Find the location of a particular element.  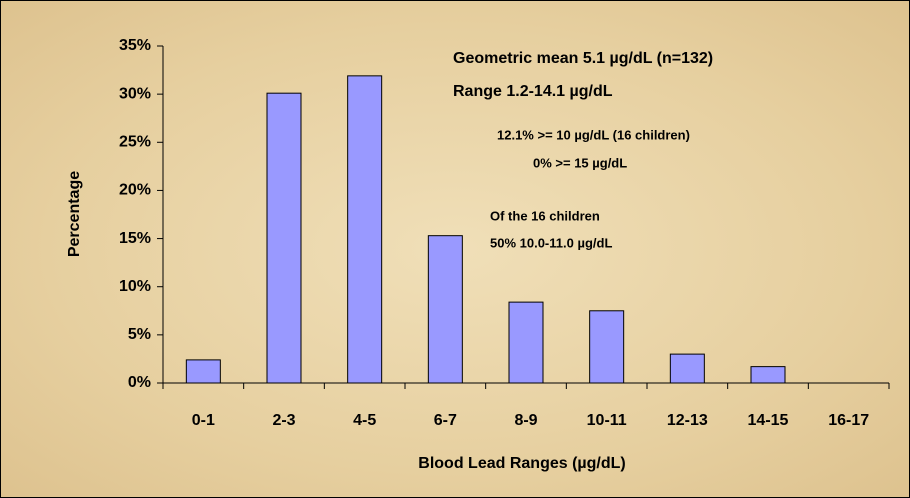

x-tick-label: 10-11 is located at coordinates (607, 420).